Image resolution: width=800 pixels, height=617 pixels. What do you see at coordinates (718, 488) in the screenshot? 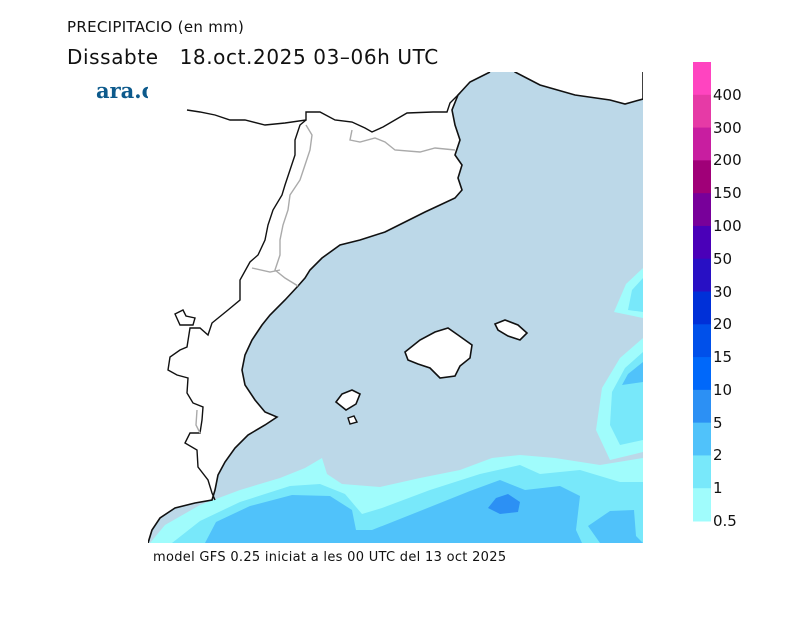
I see `legend-label: 1` at bounding box center [718, 488].